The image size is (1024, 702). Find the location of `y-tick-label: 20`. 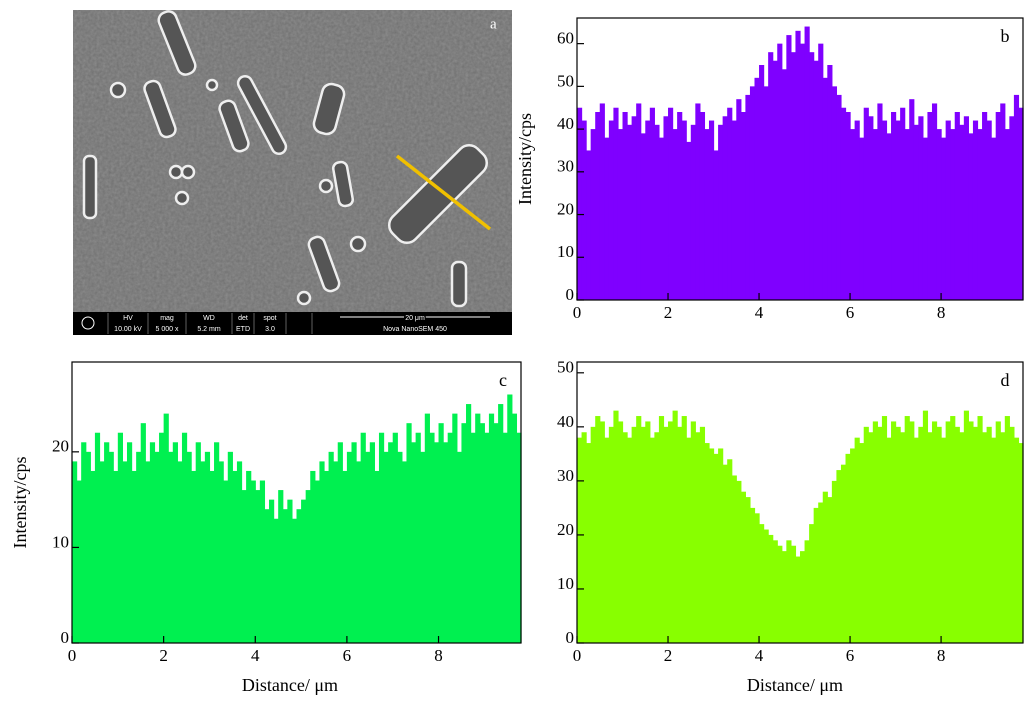

y-tick-label: 20 is located at coordinates (565, 208).